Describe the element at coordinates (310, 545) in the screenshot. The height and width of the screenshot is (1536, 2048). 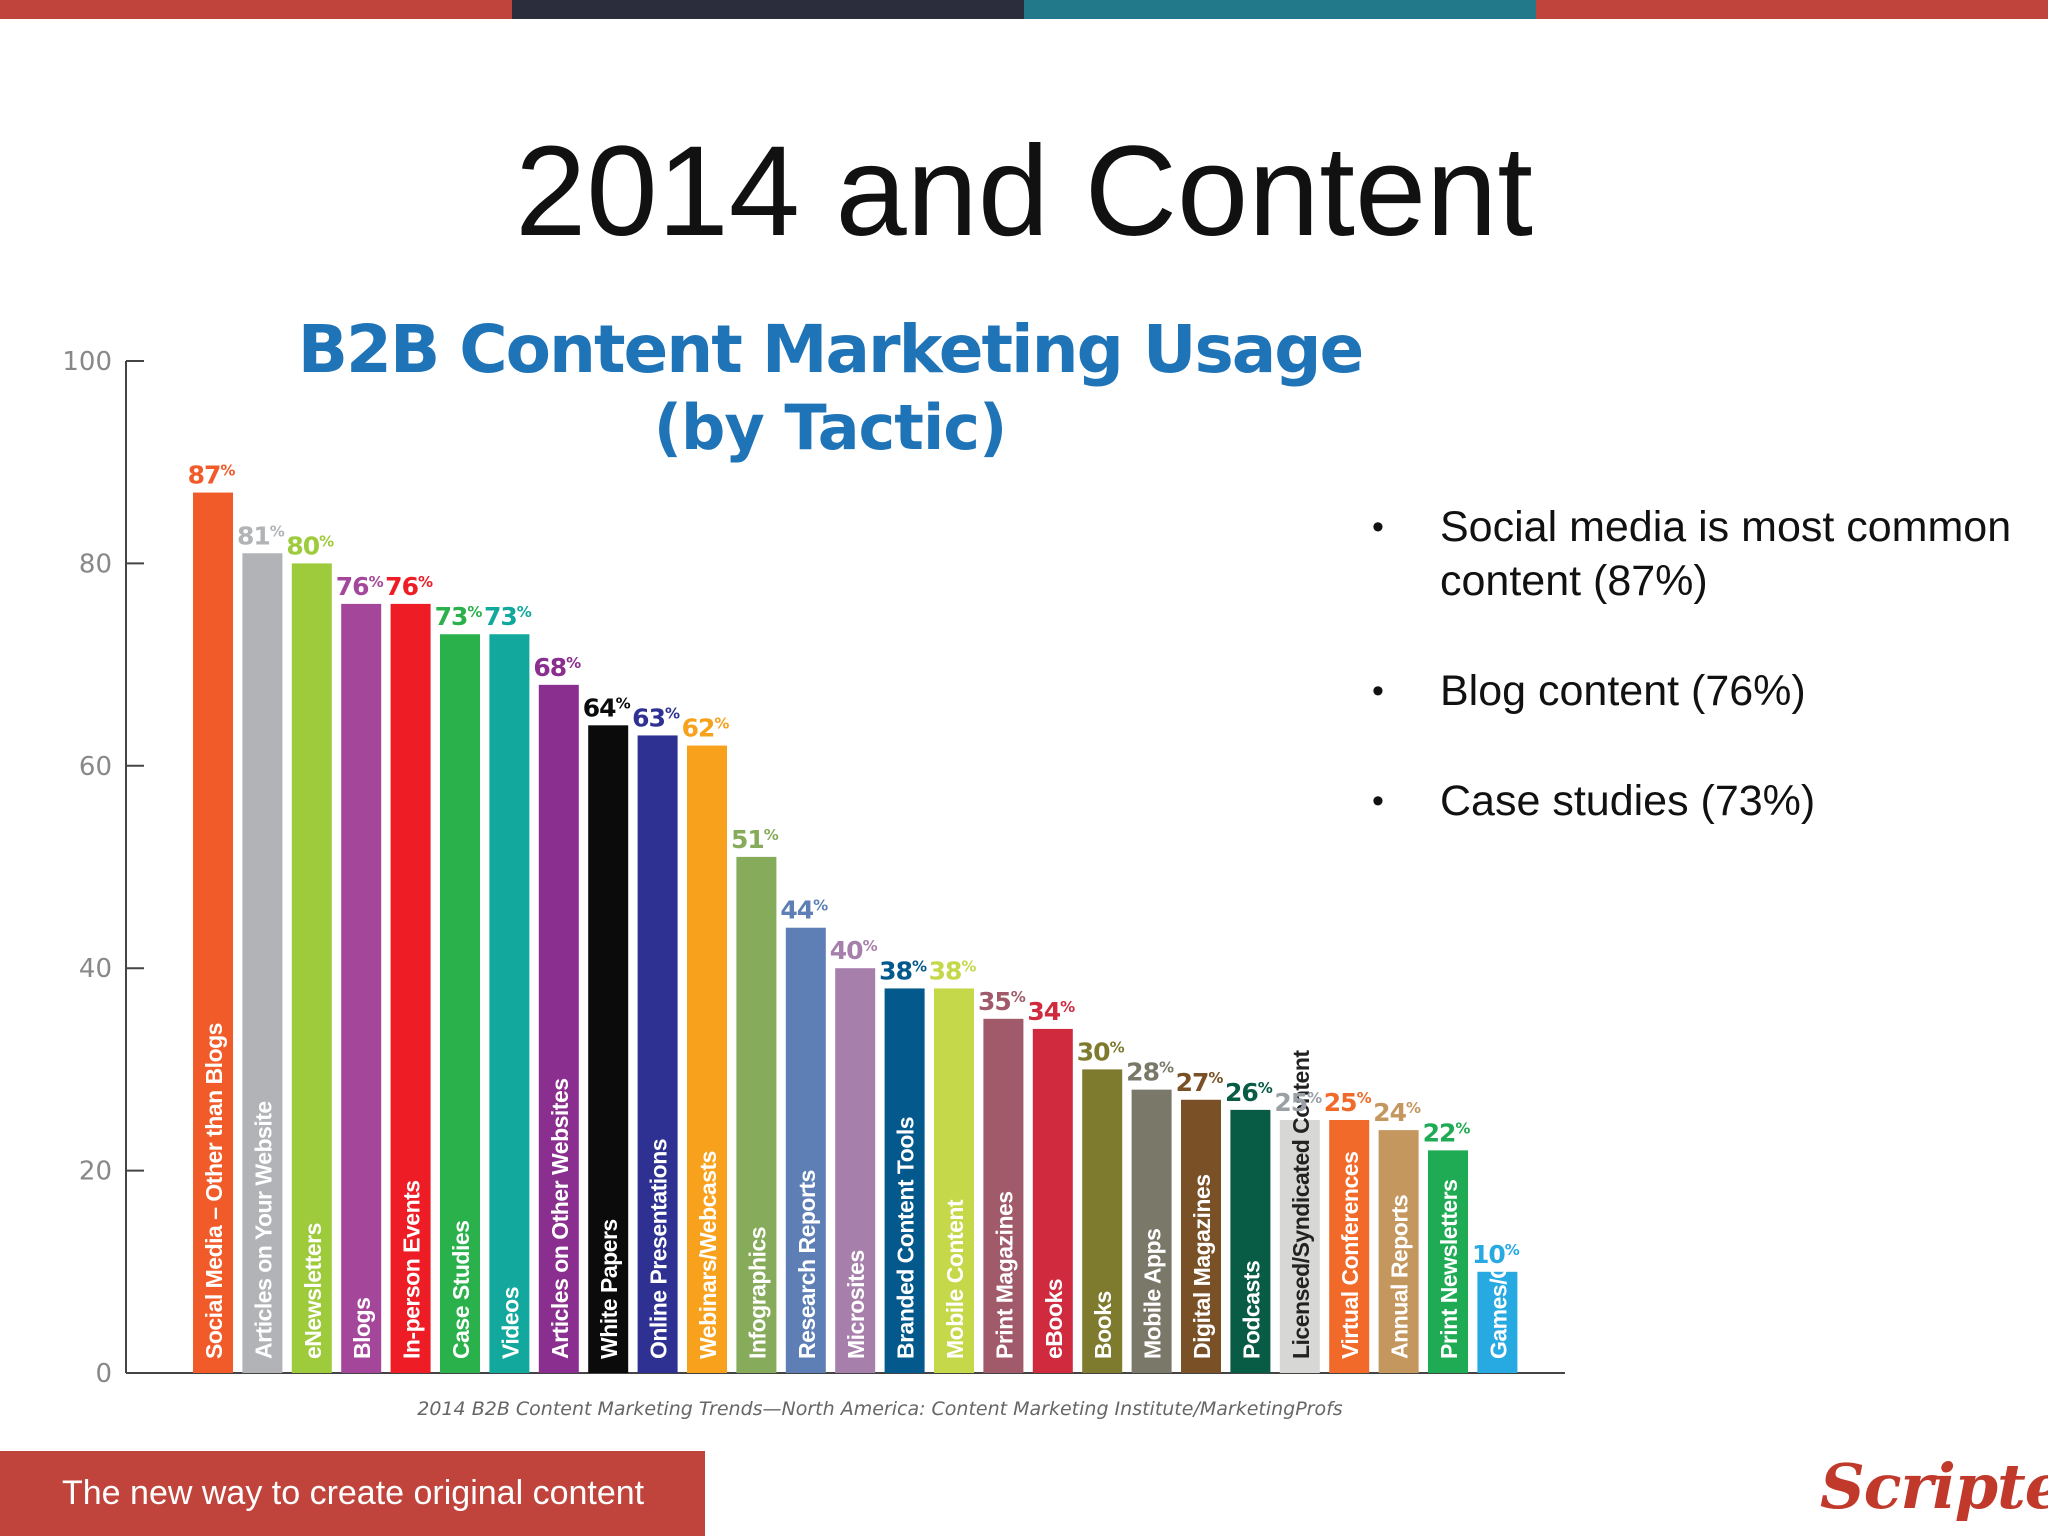
I see `data-label: 80%` at that location.